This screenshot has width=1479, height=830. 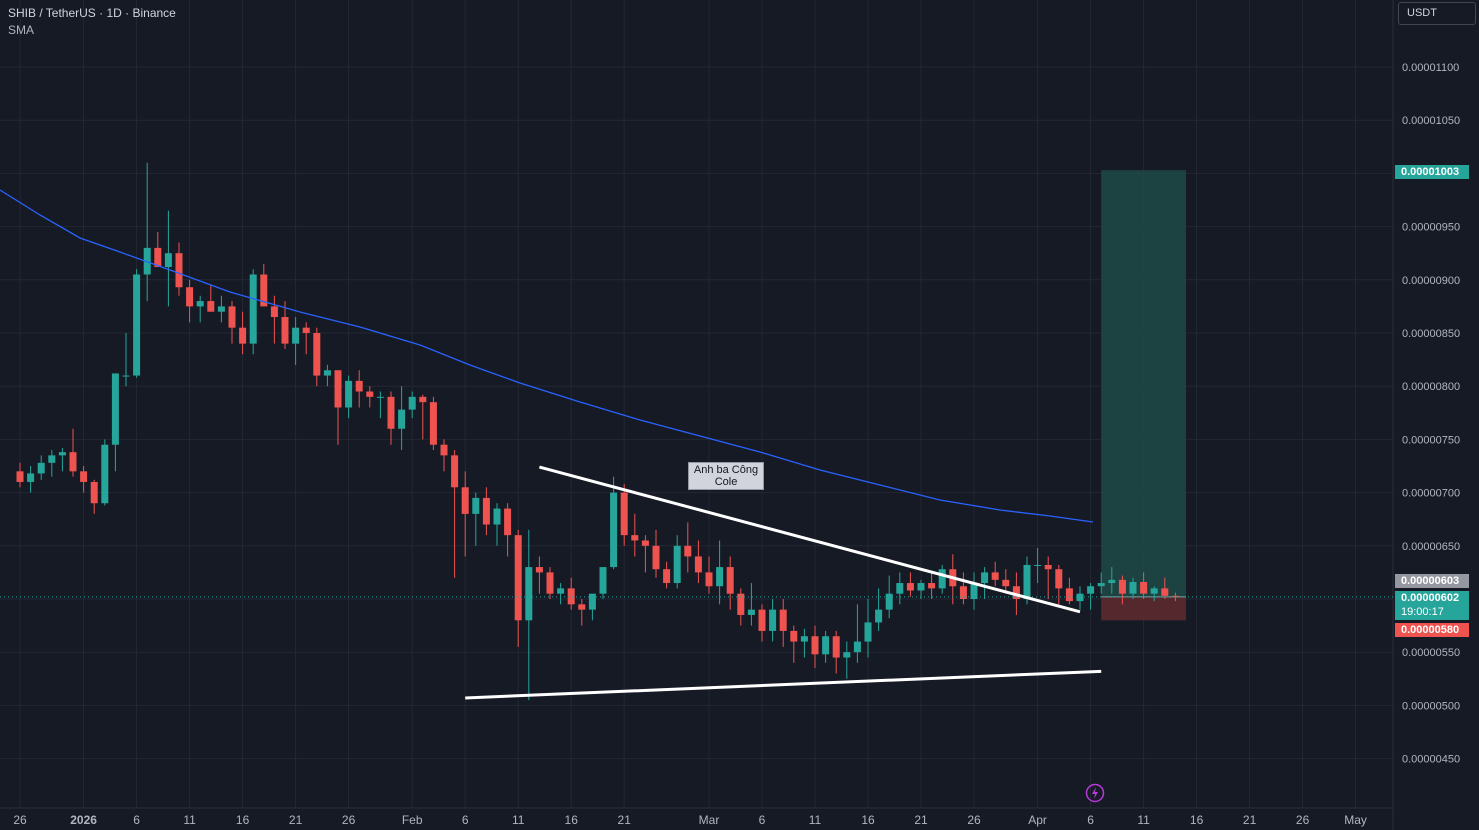 What do you see at coordinates (92, 13) in the screenshot?
I see `symbol-title: SHIB / TetherUS · 1D · Binance` at bounding box center [92, 13].